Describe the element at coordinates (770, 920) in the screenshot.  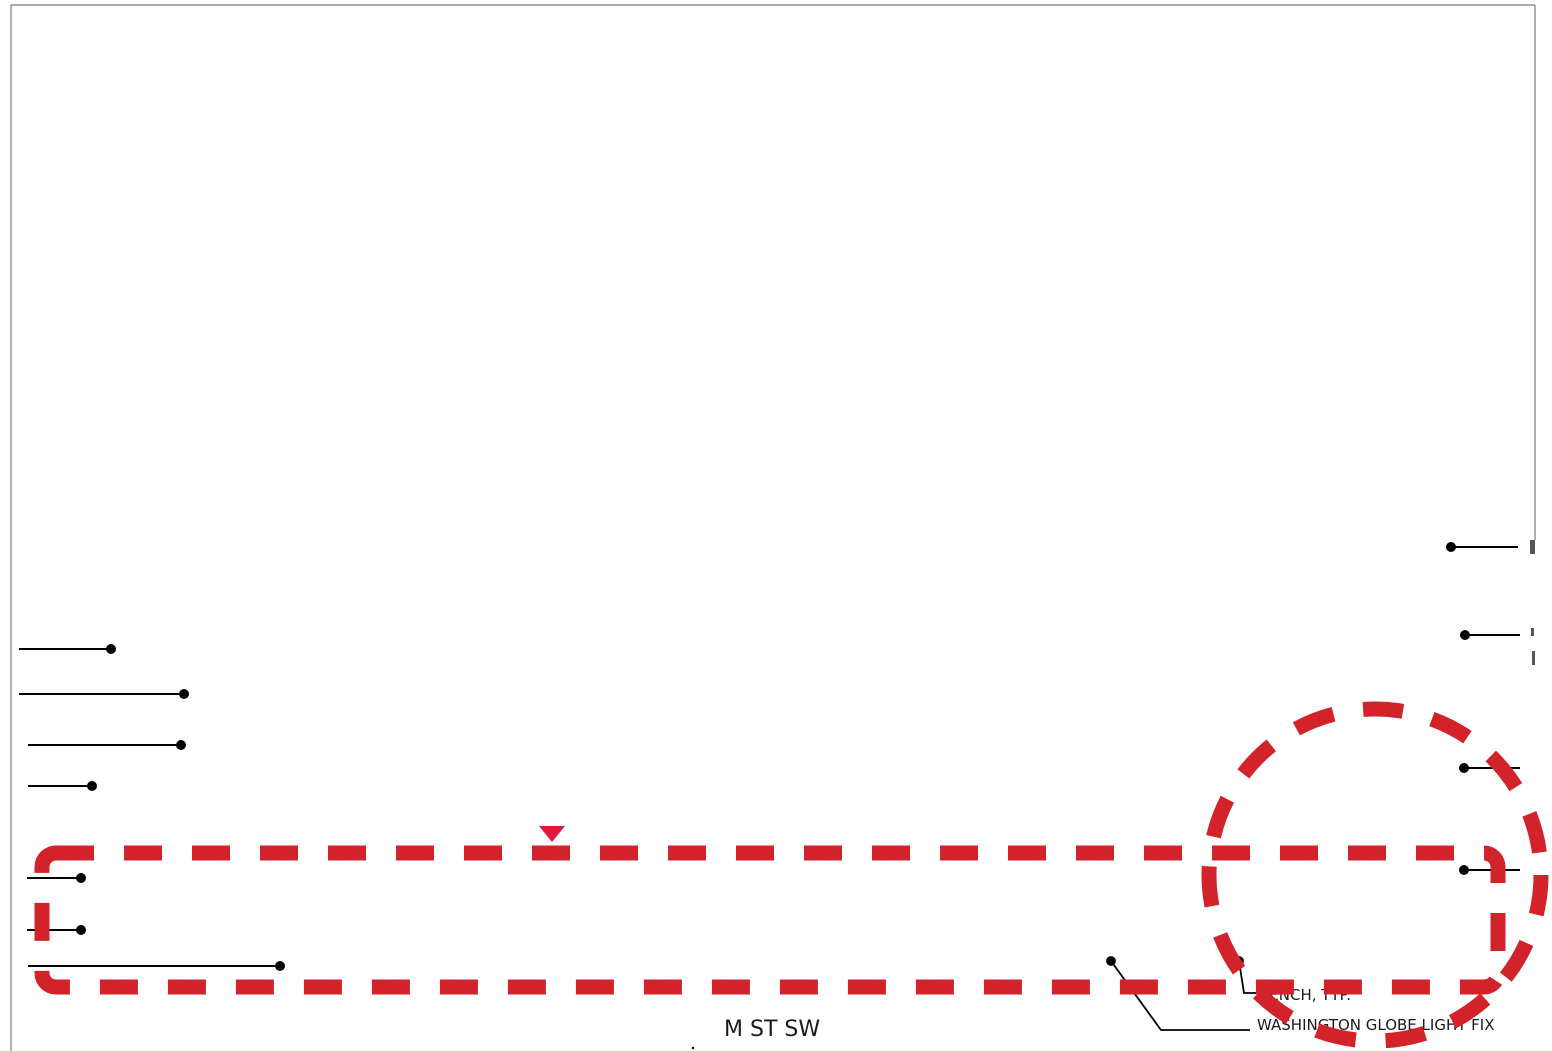
I see `markup-dashed-rectangle` at that location.